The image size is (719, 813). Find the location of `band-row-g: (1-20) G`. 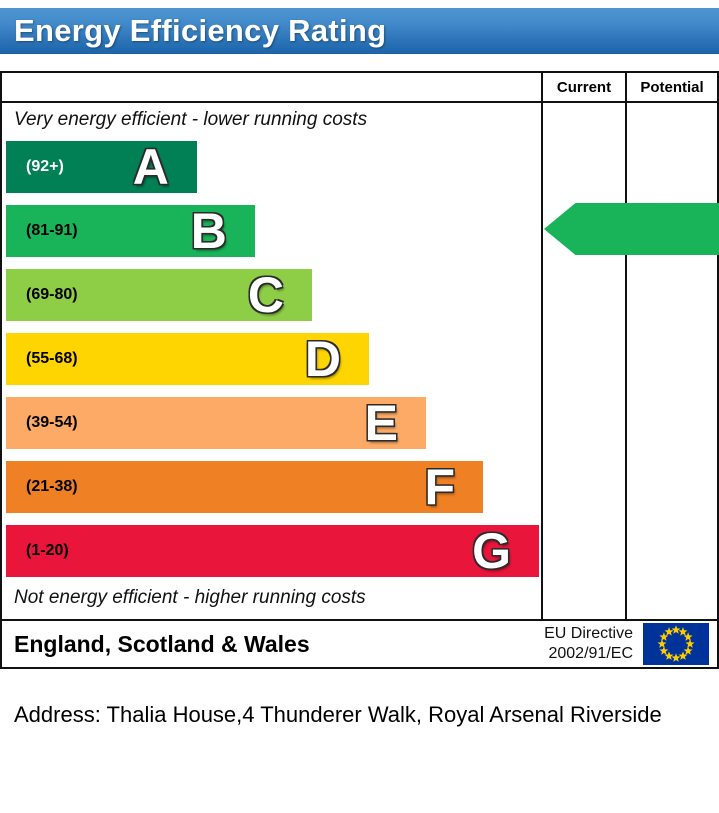

band-row-g: (1-20) G is located at coordinates (272, 551).